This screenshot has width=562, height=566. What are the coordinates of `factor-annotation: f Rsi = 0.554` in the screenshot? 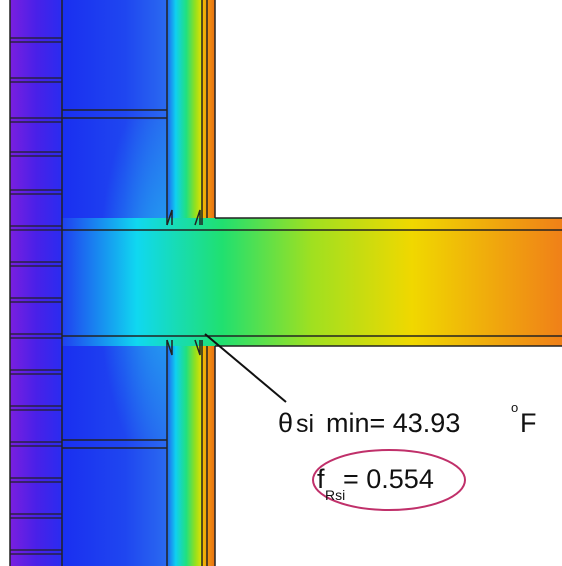 It's located at (375, 483).